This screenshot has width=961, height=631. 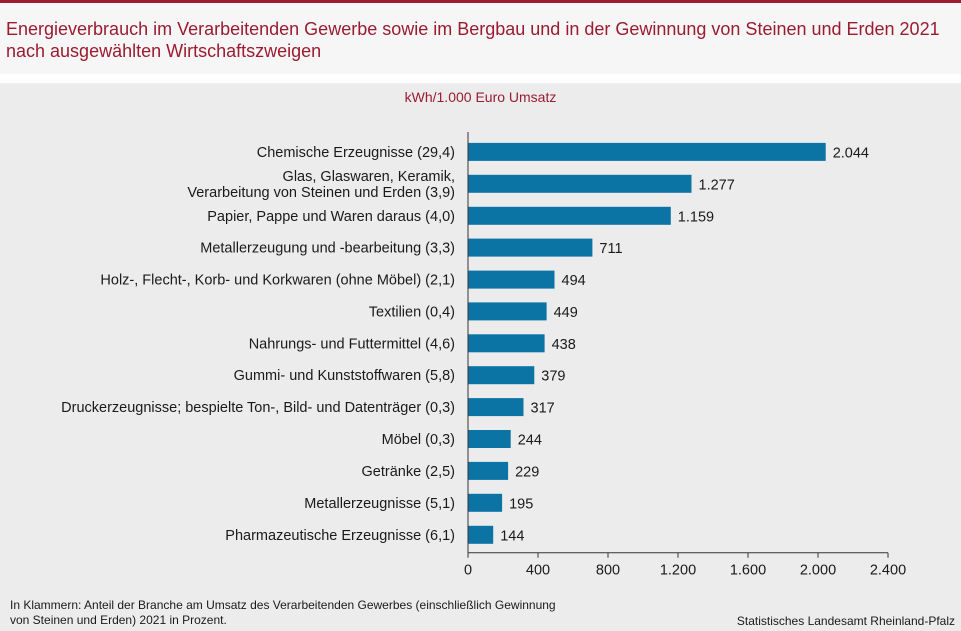 What do you see at coordinates (344, 376) in the screenshot?
I see `category-label: Gummi- und Kunststoffwaren (5,8)` at bounding box center [344, 376].